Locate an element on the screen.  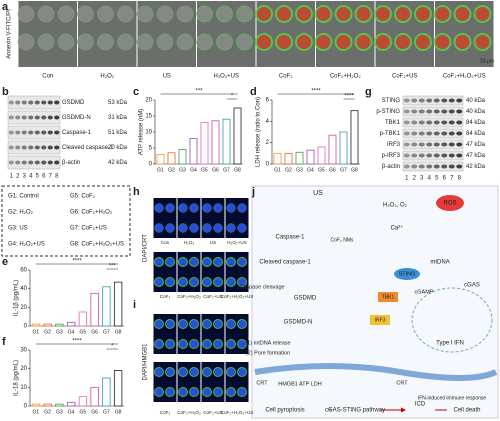
panel-label: i is located at coordinates (134, 305).